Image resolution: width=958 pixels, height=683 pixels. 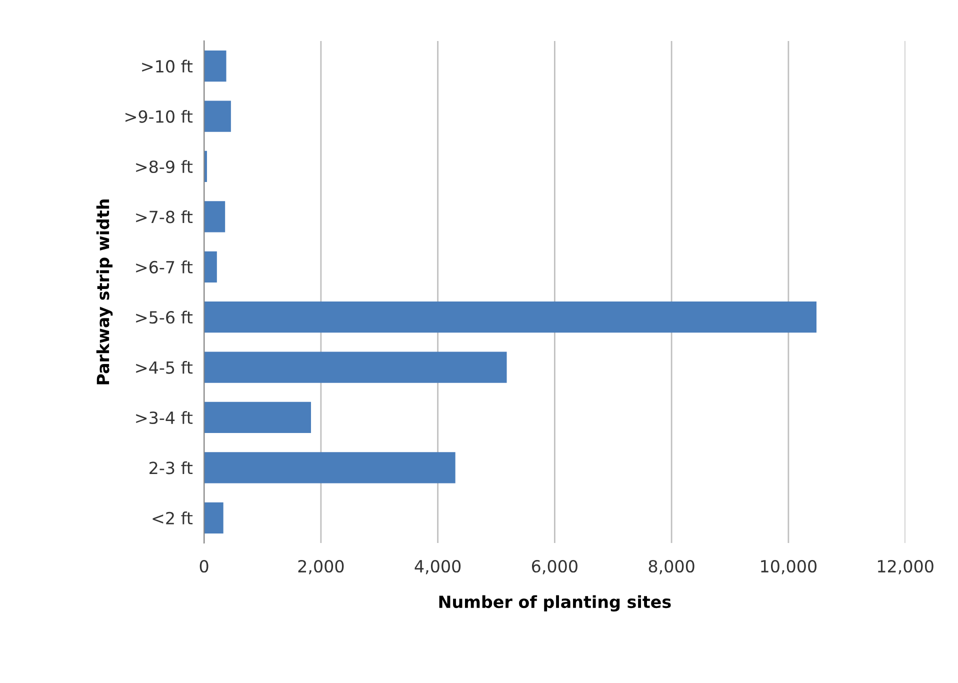 What do you see at coordinates (164, 317) in the screenshot?
I see `y-tick-label: >5-6 ft` at bounding box center [164, 317].